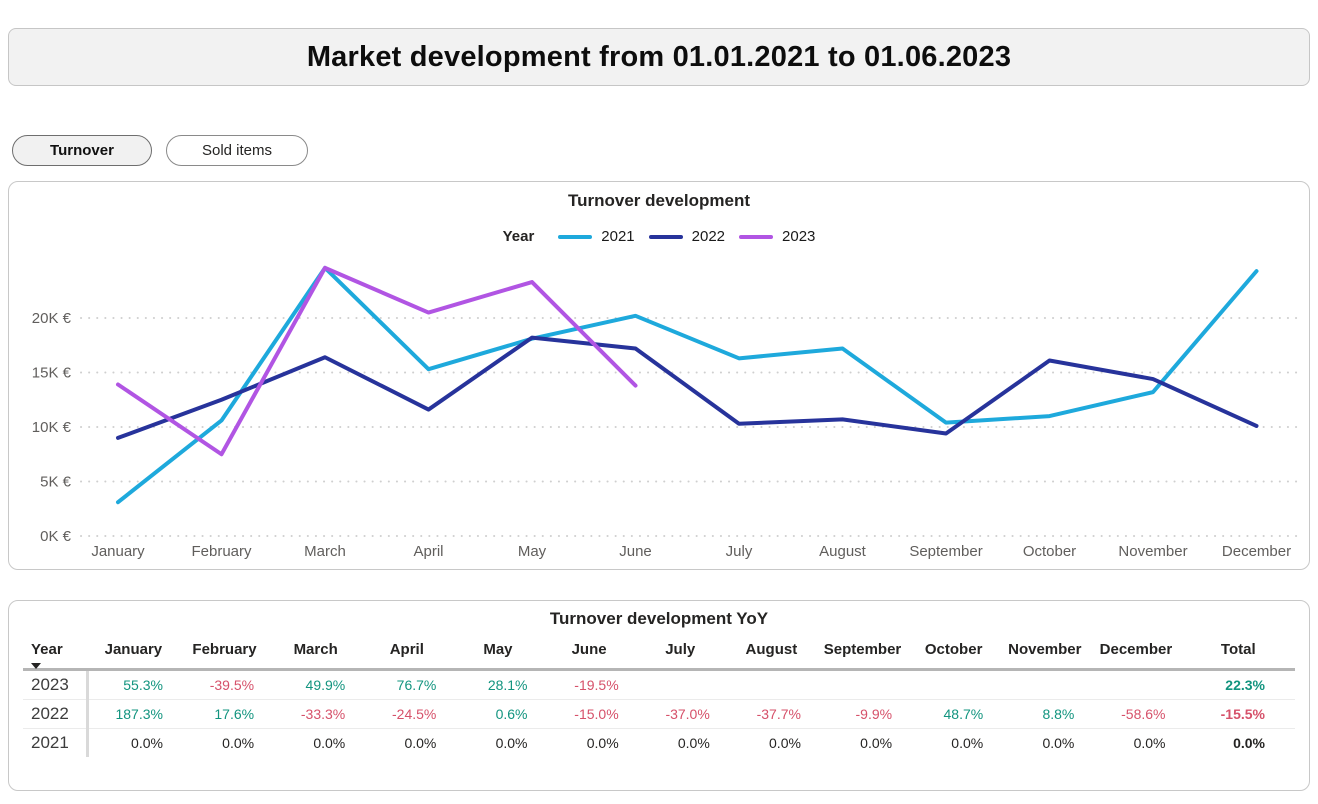 The image size is (1318, 804). Describe the element at coordinates (954, 714) in the screenshot. I see `table-cell: 48.7%` at that location.